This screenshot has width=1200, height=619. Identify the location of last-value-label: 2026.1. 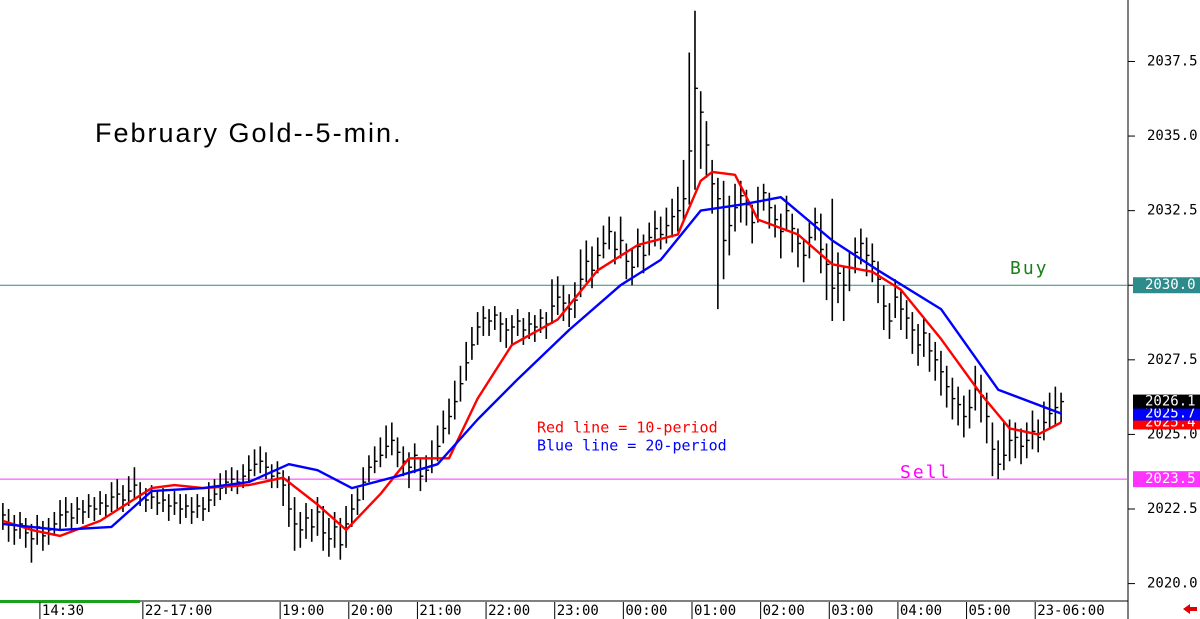
(1170, 402).